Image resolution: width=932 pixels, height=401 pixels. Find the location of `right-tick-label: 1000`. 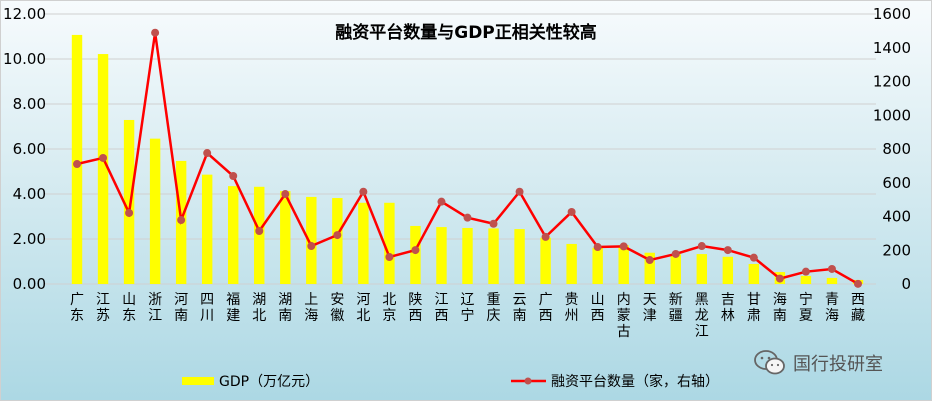

right-tick-label: 1000 is located at coordinates (892, 115).